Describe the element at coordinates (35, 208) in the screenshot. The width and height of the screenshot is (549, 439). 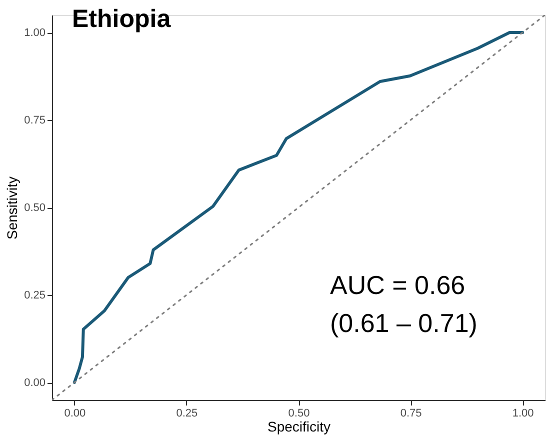
I see `y-tick-label: 0.50` at that location.